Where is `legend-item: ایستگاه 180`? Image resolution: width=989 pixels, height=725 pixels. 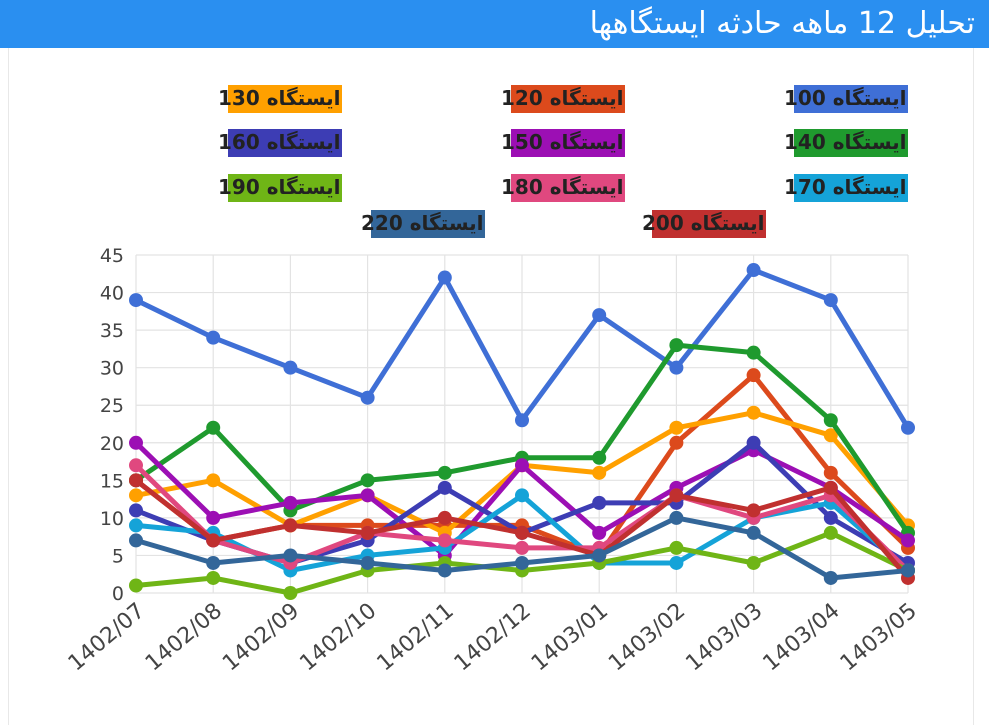
legend-item: ایستگاه 180 is located at coordinates (563, 188).